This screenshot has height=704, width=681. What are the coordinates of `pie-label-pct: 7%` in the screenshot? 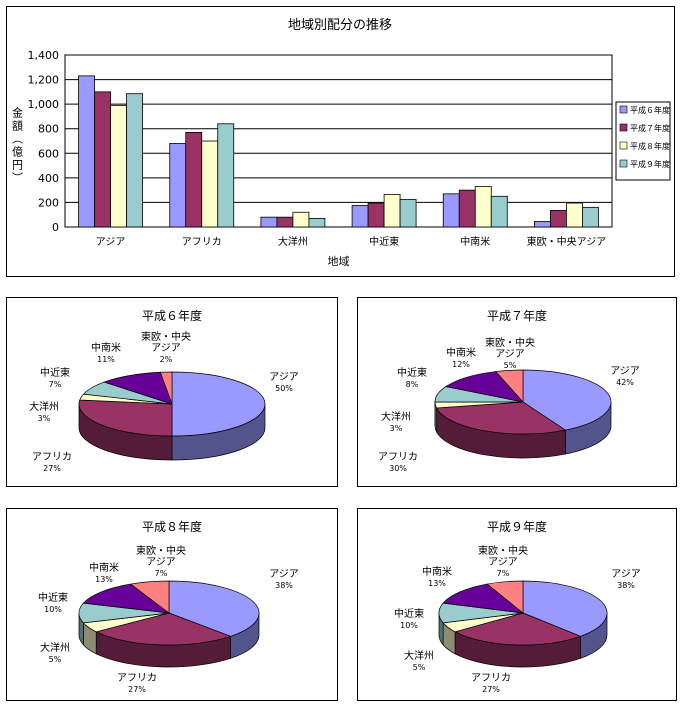 It's located at (161, 573).